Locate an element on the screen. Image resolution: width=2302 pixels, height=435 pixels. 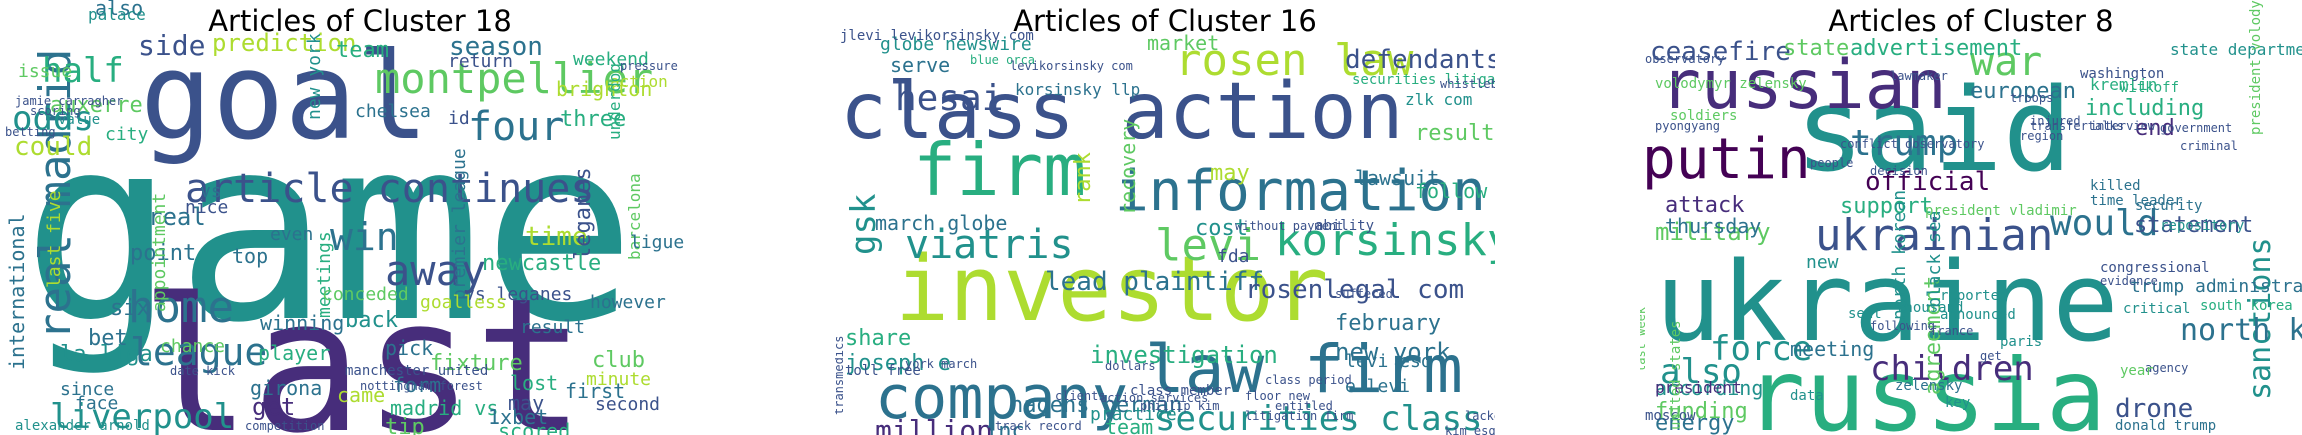
cloud-word: scored is located at coordinates (534, 427).